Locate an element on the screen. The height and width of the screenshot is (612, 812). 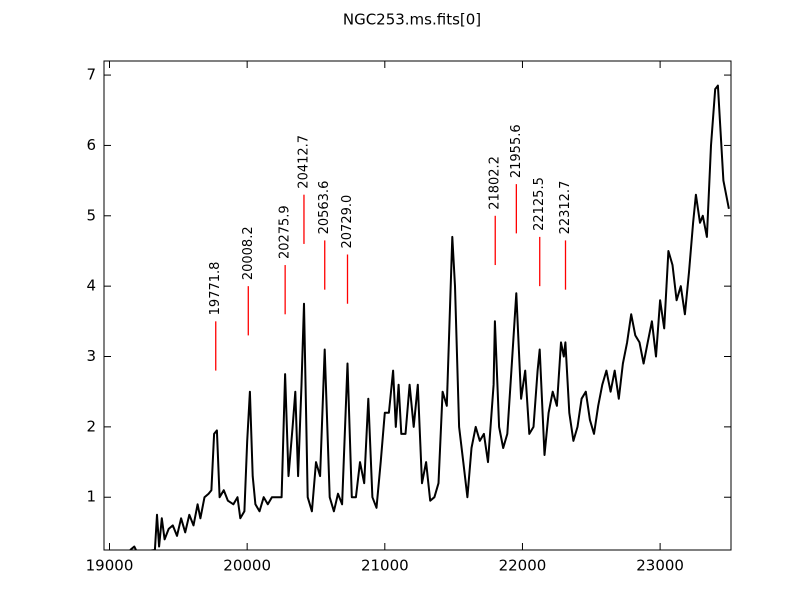
y-tick-label: 3 is located at coordinates (91, 356).